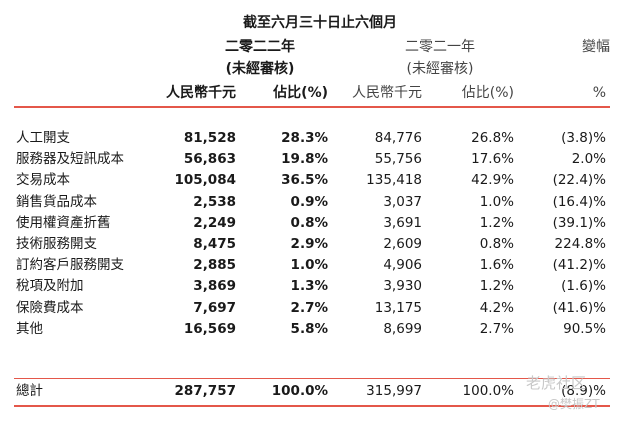  What do you see at coordinates (312, 406) in the screenshot?
I see `total-bottom-rule` at bounding box center [312, 406].